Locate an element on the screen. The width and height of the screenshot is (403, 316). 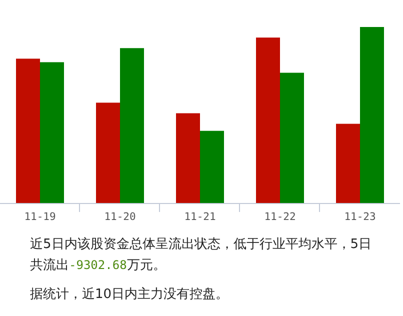
x-tick-label: 11-23 is located at coordinates (360, 217).